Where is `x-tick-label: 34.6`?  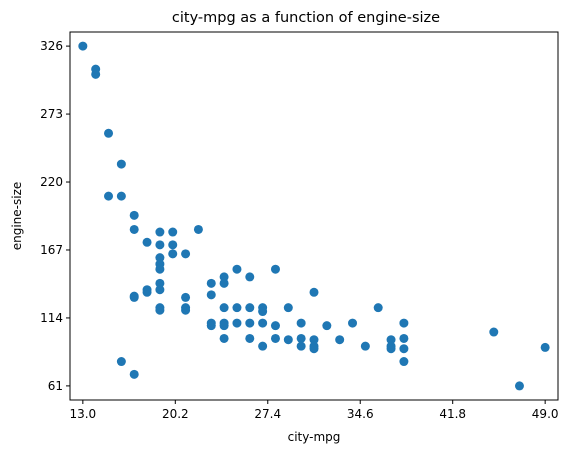 x-tick-label: 34.6 is located at coordinates (360, 414).